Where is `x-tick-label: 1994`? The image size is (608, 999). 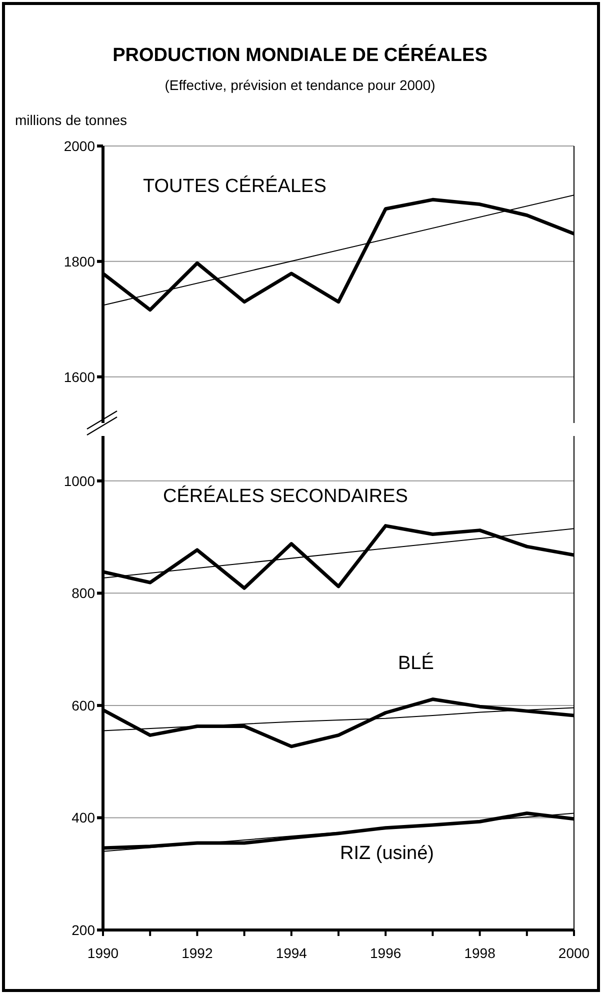
x-tick-label: 1994 is located at coordinates (292, 952).